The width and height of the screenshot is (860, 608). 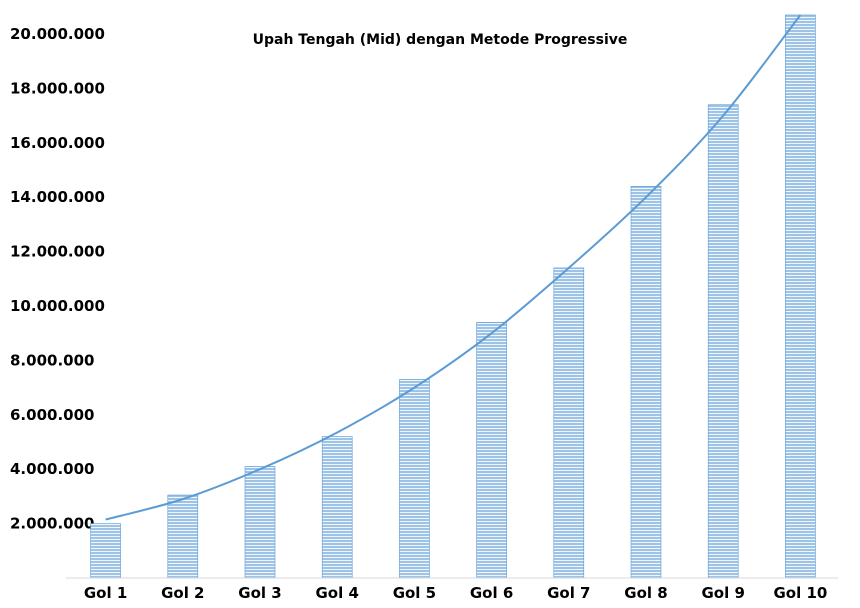 What do you see at coordinates (57, 306) in the screenshot?
I see `y-tick-label: 10.000.000` at bounding box center [57, 306].